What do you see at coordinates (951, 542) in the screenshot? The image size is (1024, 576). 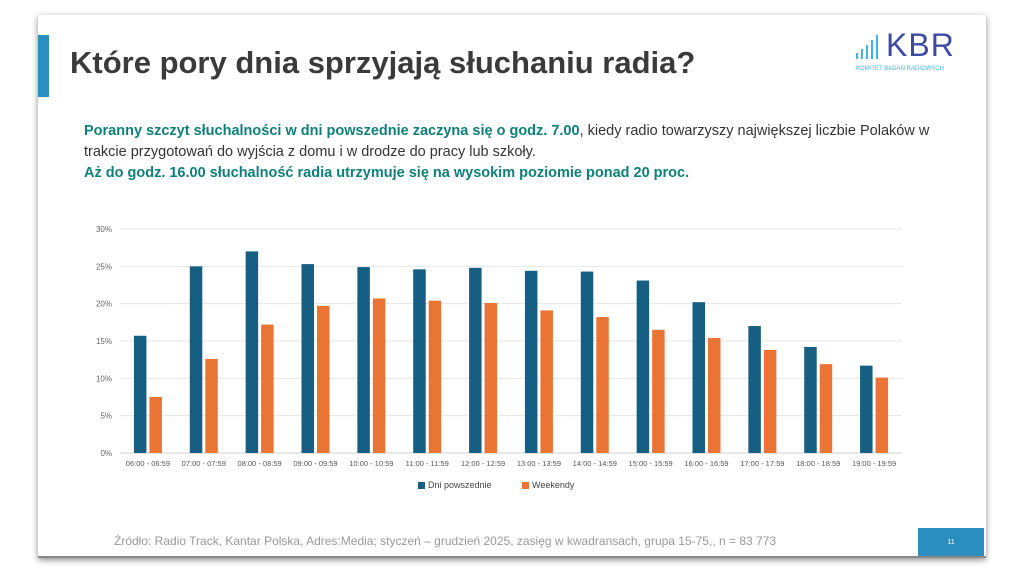 I see `page-number: 11` at bounding box center [951, 542].